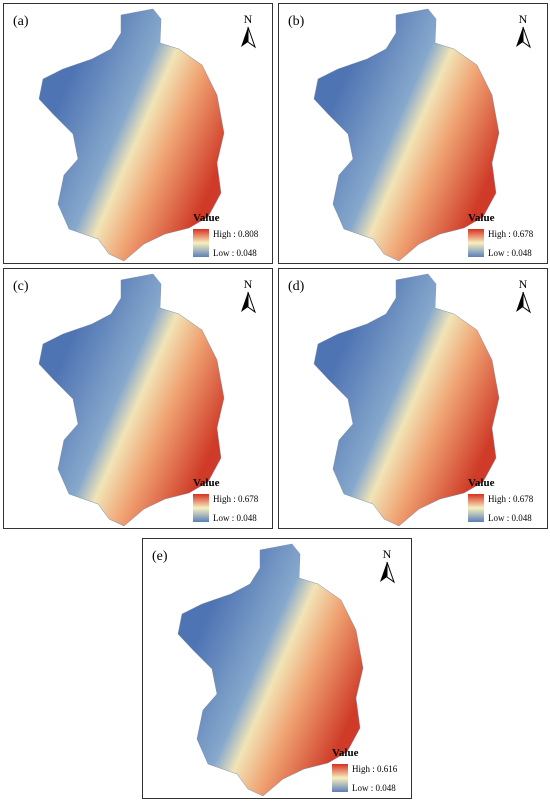 The image size is (550, 808). Describe the element at coordinates (296, 286) in the screenshot. I see `panel-label: (d)` at that location.